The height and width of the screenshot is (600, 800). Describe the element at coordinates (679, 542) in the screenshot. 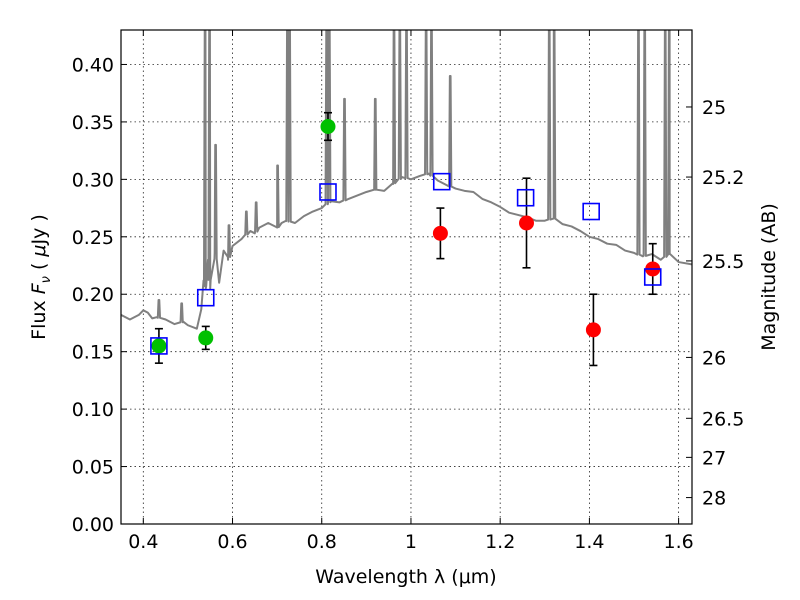

I see `x-tick-label: 1.6` at that location.